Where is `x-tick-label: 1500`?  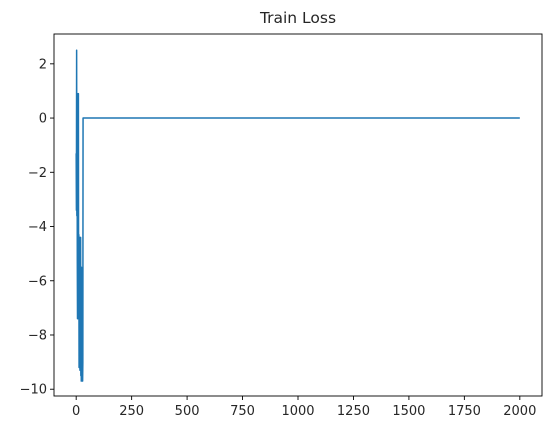 x-tick-label: 1500 is located at coordinates (408, 411).